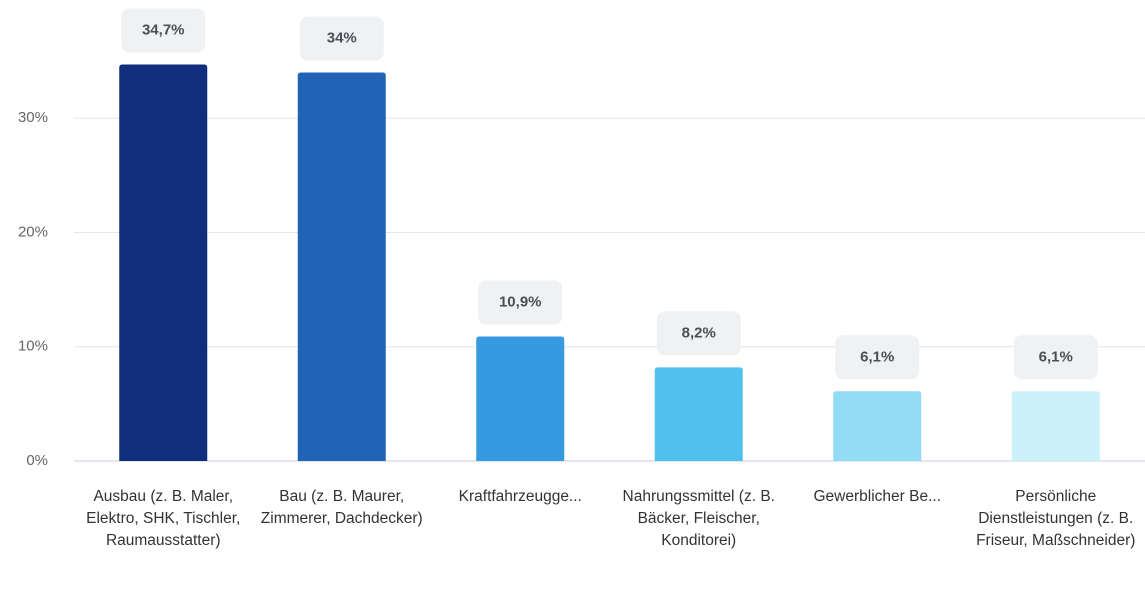  I want to click on value-label: 34,7%, so click(163, 30).